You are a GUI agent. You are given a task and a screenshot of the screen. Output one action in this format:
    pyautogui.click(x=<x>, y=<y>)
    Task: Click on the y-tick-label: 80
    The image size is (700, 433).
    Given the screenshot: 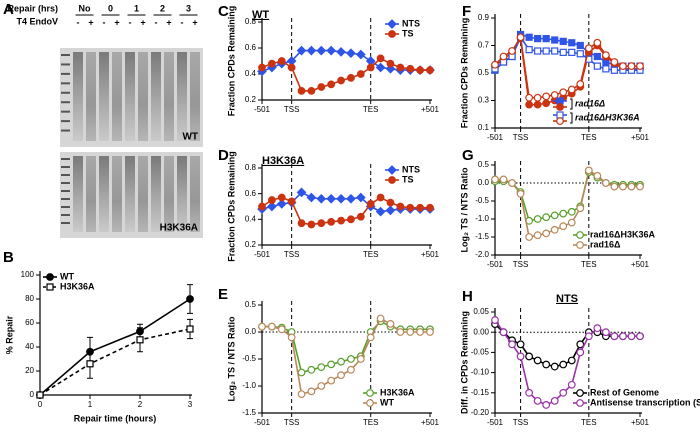 What is the action you would take?
    pyautogui.click(x=29, y=298)
    